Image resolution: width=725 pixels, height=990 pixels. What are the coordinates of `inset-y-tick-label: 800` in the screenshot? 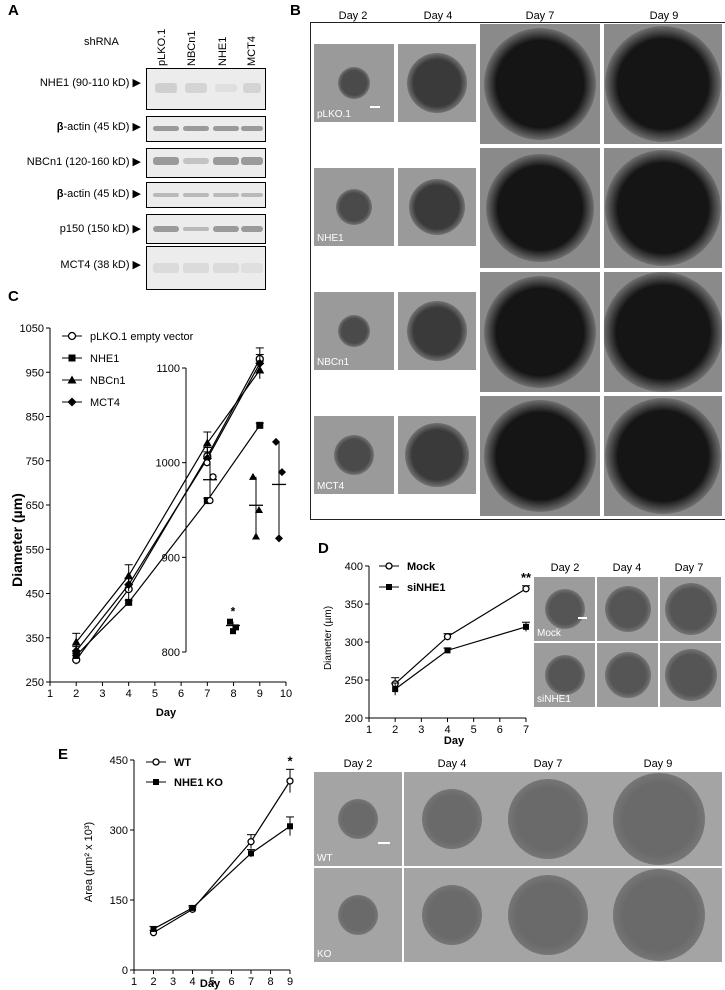 It's located at (171, 653).